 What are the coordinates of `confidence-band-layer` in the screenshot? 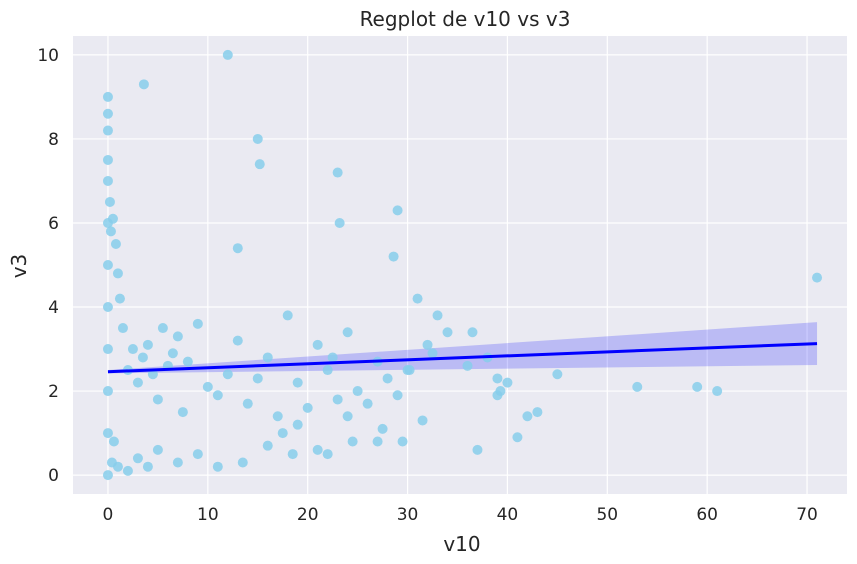 It's located at (462, 348).